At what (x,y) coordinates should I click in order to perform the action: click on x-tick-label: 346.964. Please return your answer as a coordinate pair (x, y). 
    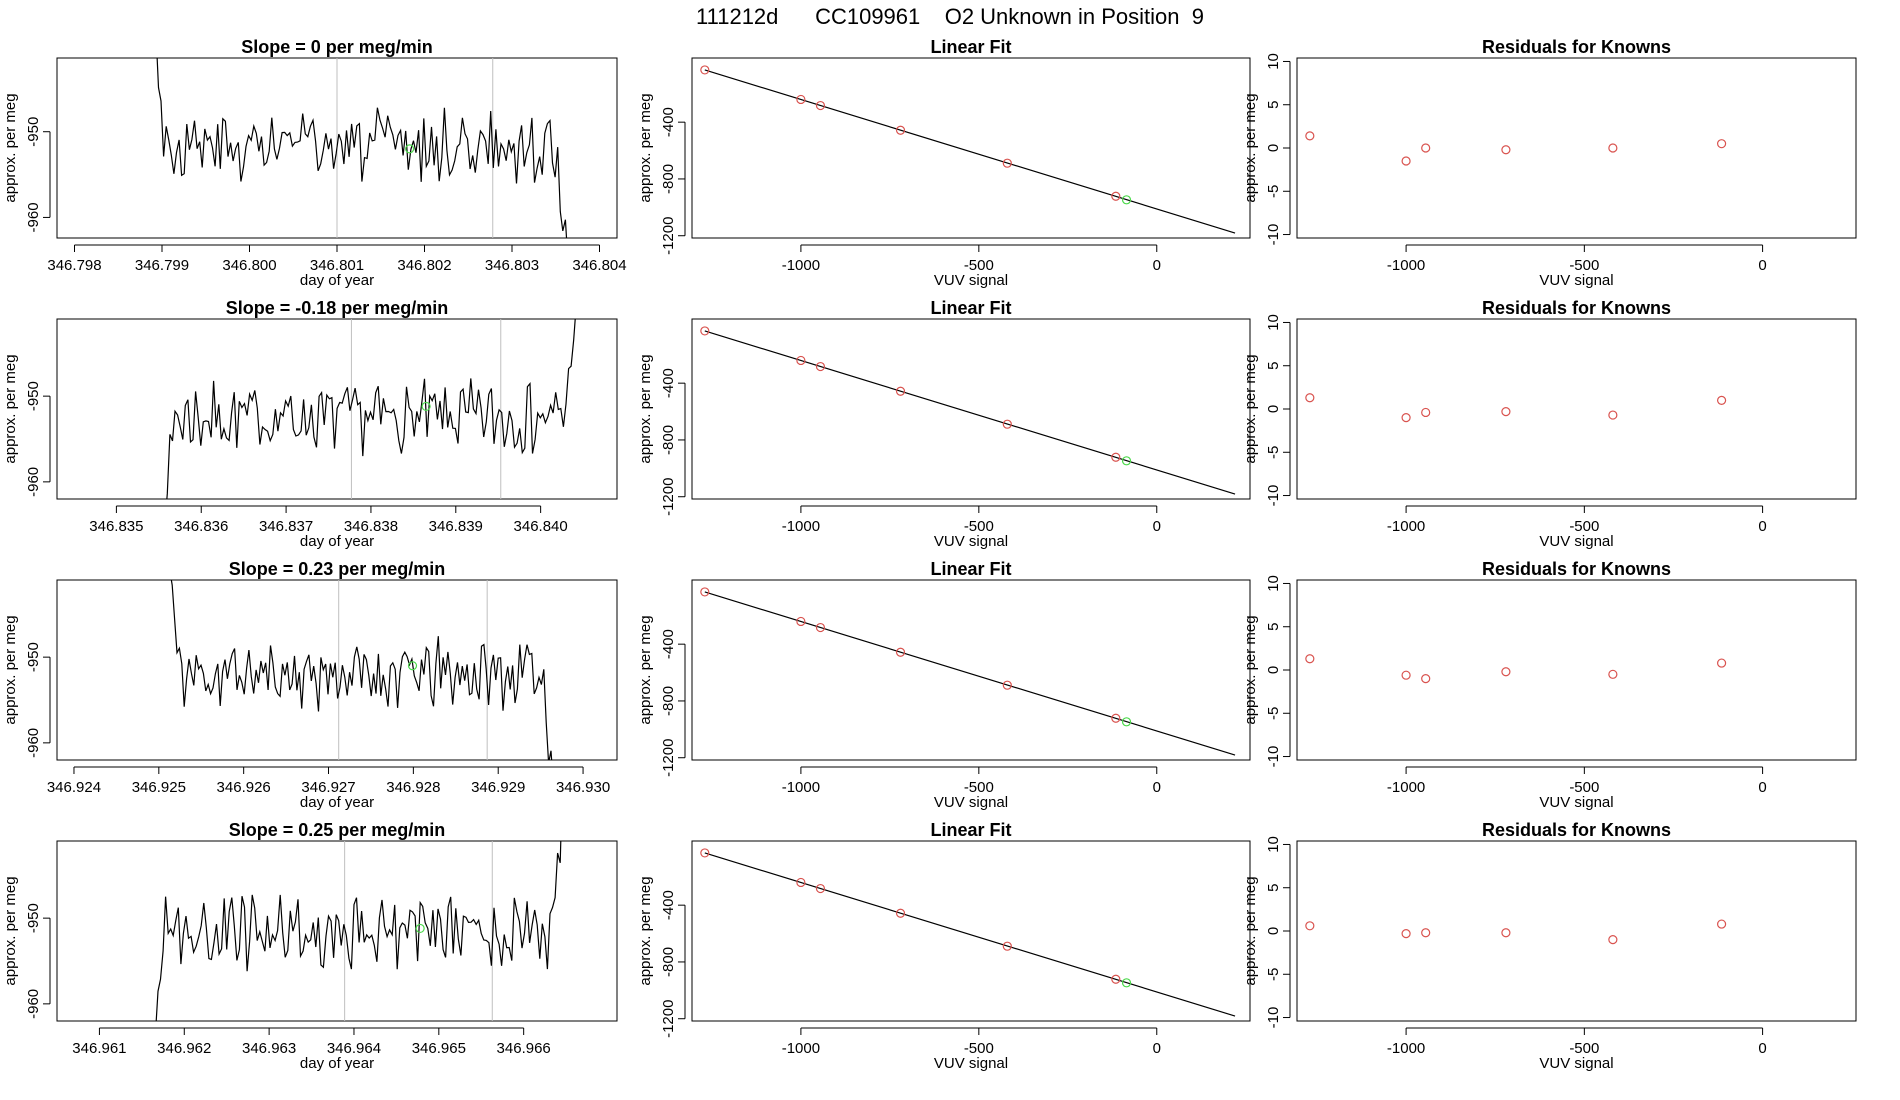
    Looking at the image, I should click on (354, 1048).